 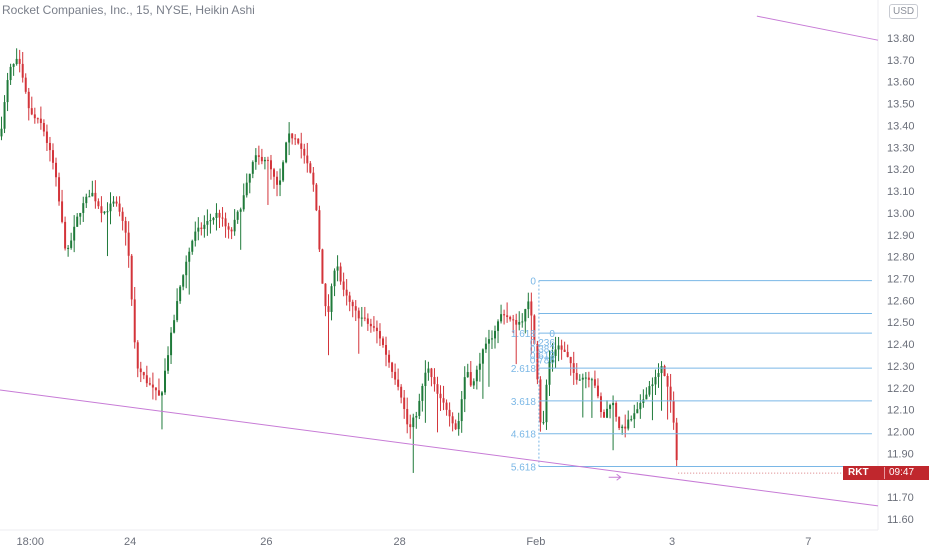 What do you see at coordinates (552, 334) in the screenshot?
I see `fib-overlap-label: 0` at bounding box center [552, 334].